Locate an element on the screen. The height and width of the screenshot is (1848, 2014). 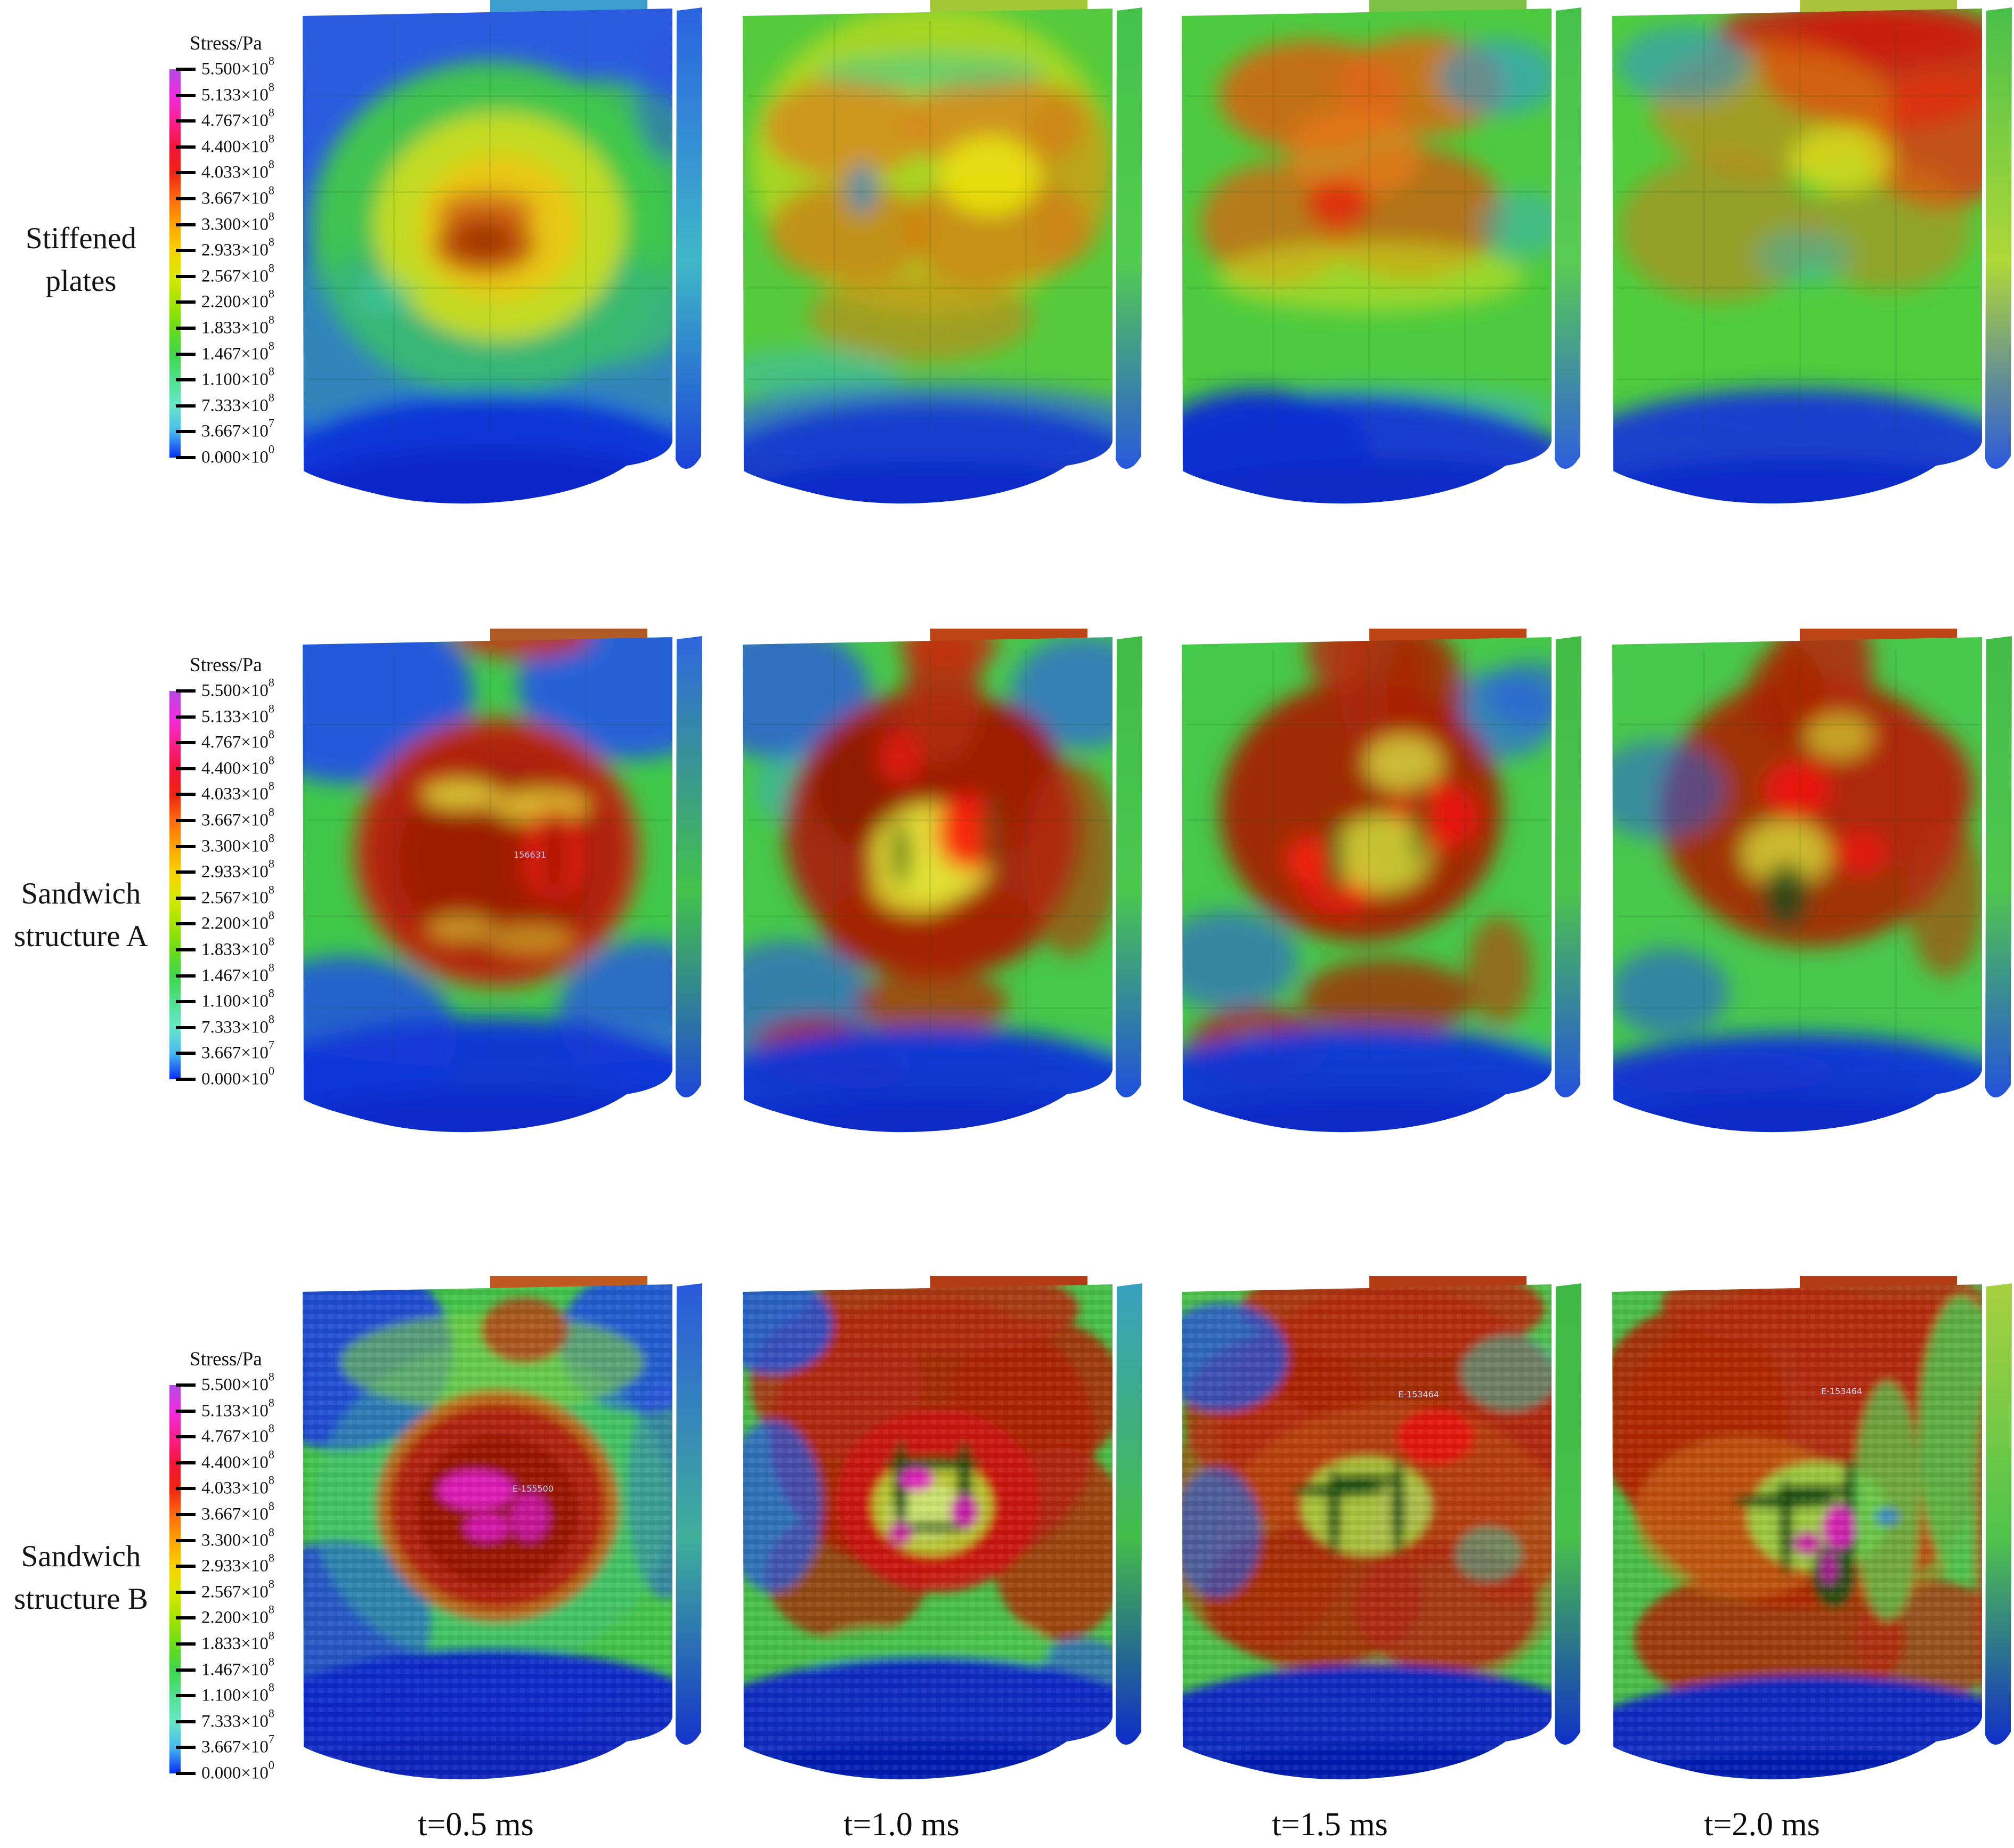
stress-panel-r2c0: E-155500 is located at coordinates (502, 1528).